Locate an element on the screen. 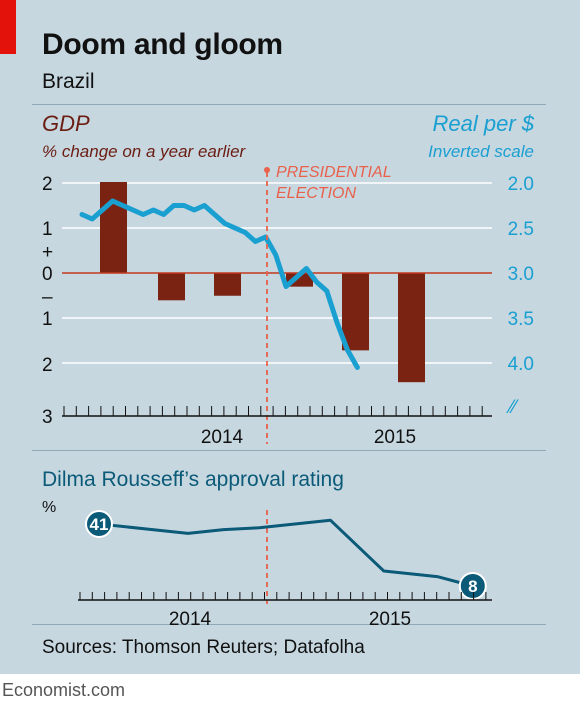  real-per-dollar-line is located at coordinates (219, 284).